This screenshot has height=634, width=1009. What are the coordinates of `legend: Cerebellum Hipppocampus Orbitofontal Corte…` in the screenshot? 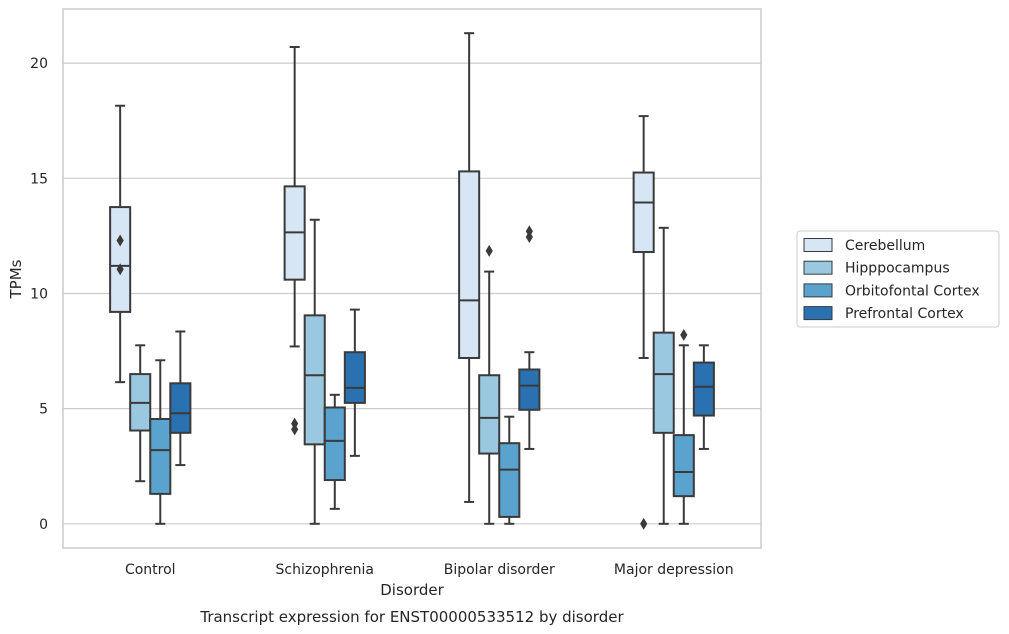 It's located at (898, 279).